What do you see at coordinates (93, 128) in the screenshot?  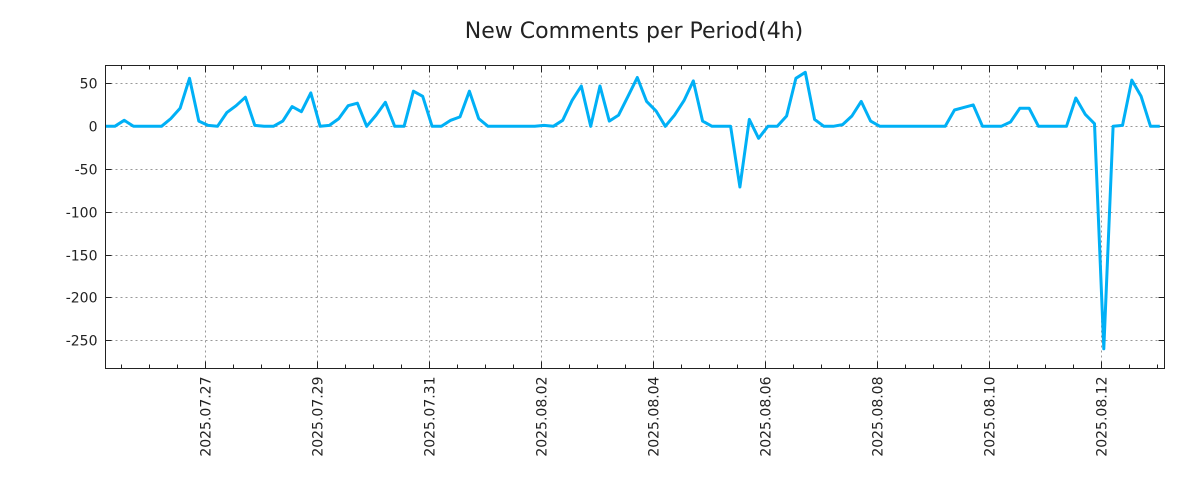 I see `y-tick-label: 0` at bounding box center [93, 128].